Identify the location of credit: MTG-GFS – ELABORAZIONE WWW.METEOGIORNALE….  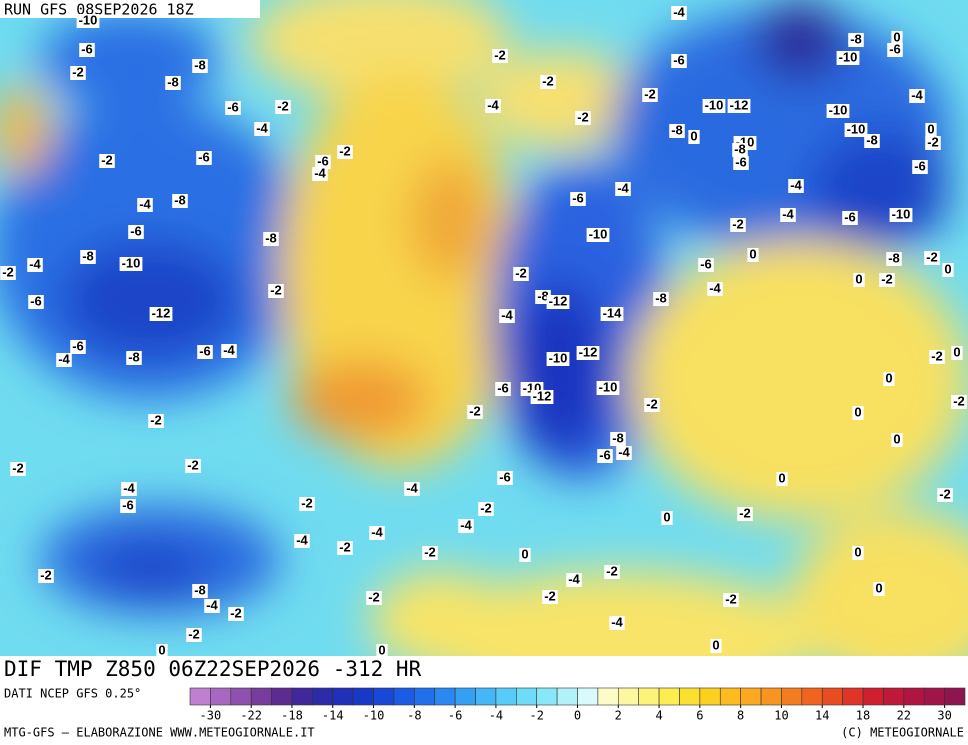
(159, 733).